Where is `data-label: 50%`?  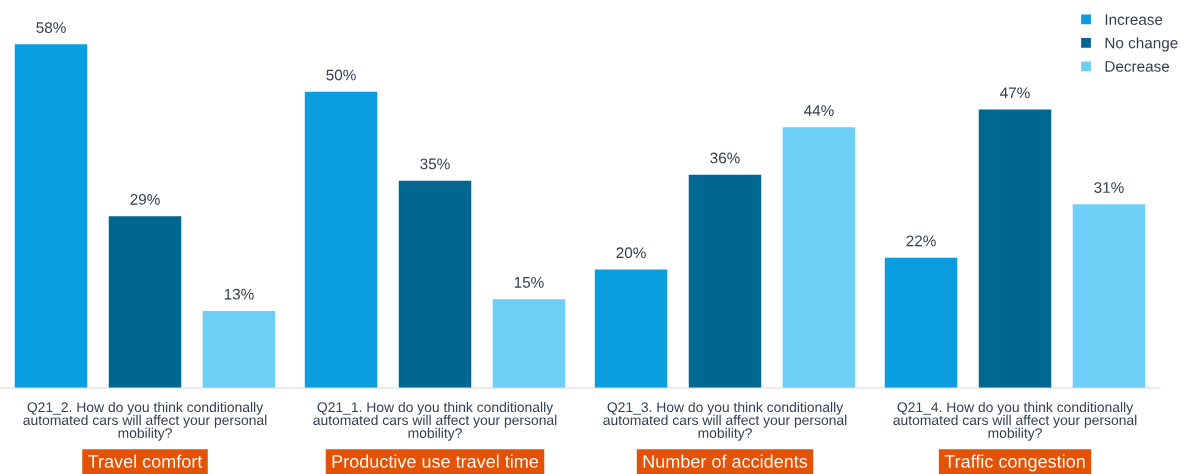 data-label: 50% is located at coordinates (341, 75).